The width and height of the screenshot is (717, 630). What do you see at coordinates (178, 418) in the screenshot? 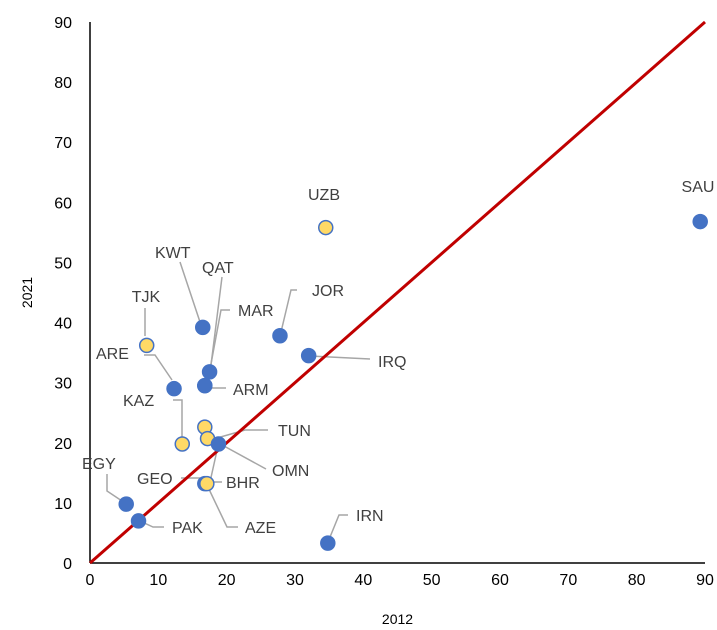
I see `leader-line-kaz` at bounding box center [178, 418].